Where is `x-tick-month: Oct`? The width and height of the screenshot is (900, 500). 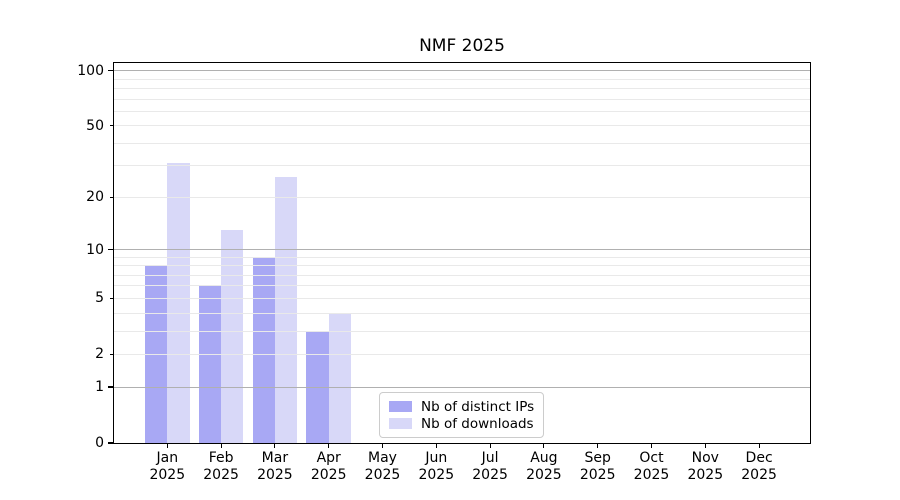 x-tick-month: Oct is located at coordinates (651, 458).